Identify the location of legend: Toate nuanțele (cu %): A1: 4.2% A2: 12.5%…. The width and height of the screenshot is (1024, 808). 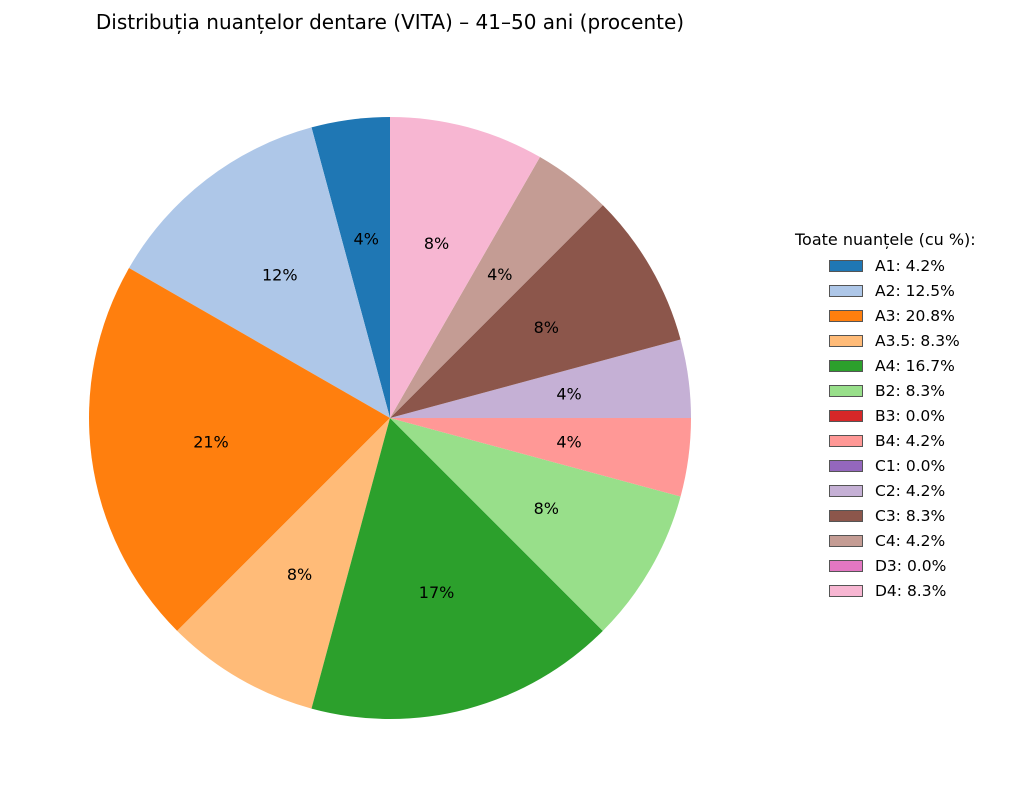
(885, 416).